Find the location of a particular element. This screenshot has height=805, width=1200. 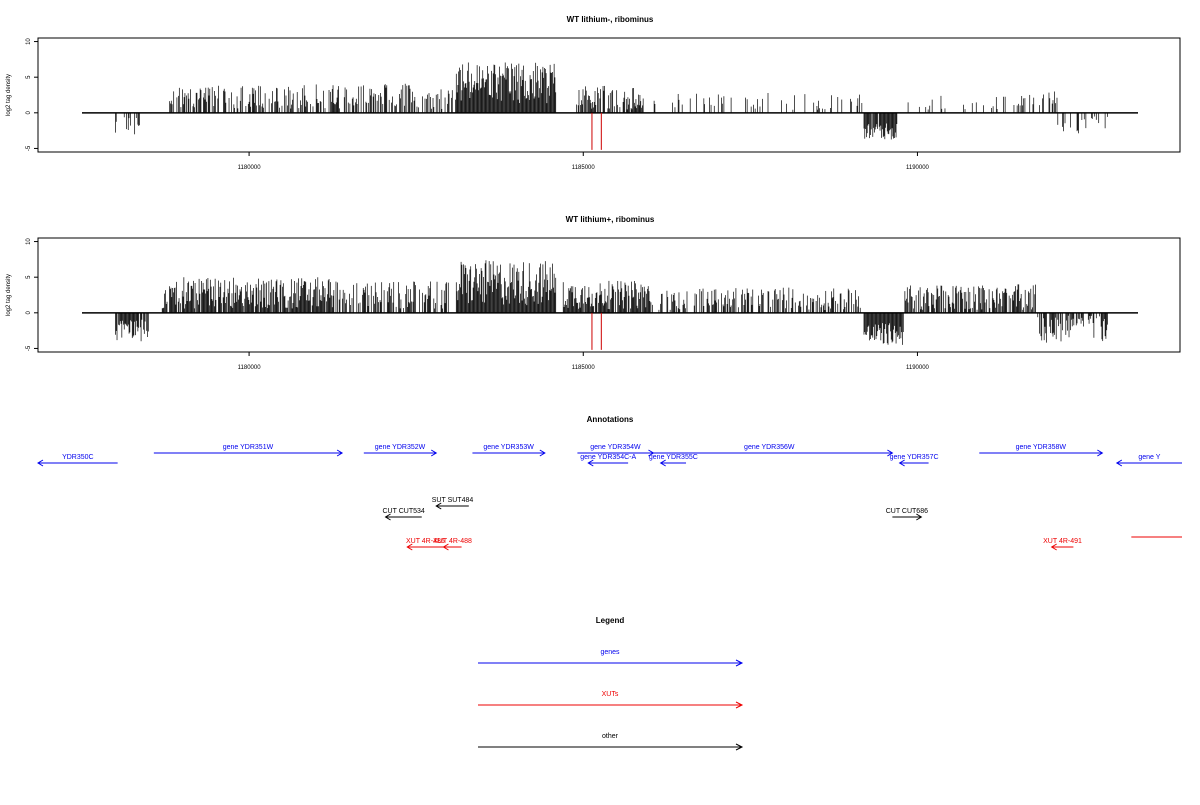

annotation-feature: gene YDR355C is located at coordinates (673, 460).